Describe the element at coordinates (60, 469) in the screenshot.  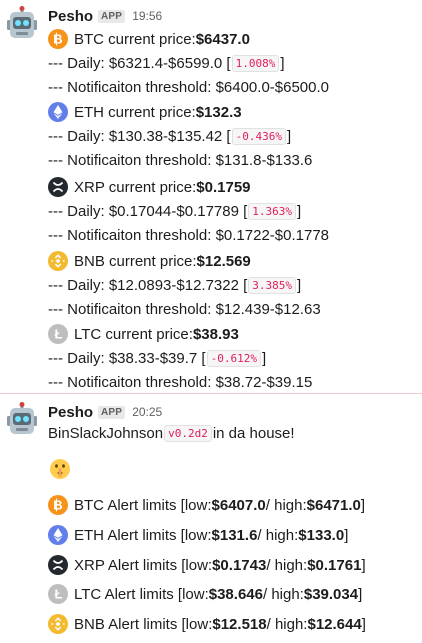
I see `shushing-face-emoji-icon` at that location.